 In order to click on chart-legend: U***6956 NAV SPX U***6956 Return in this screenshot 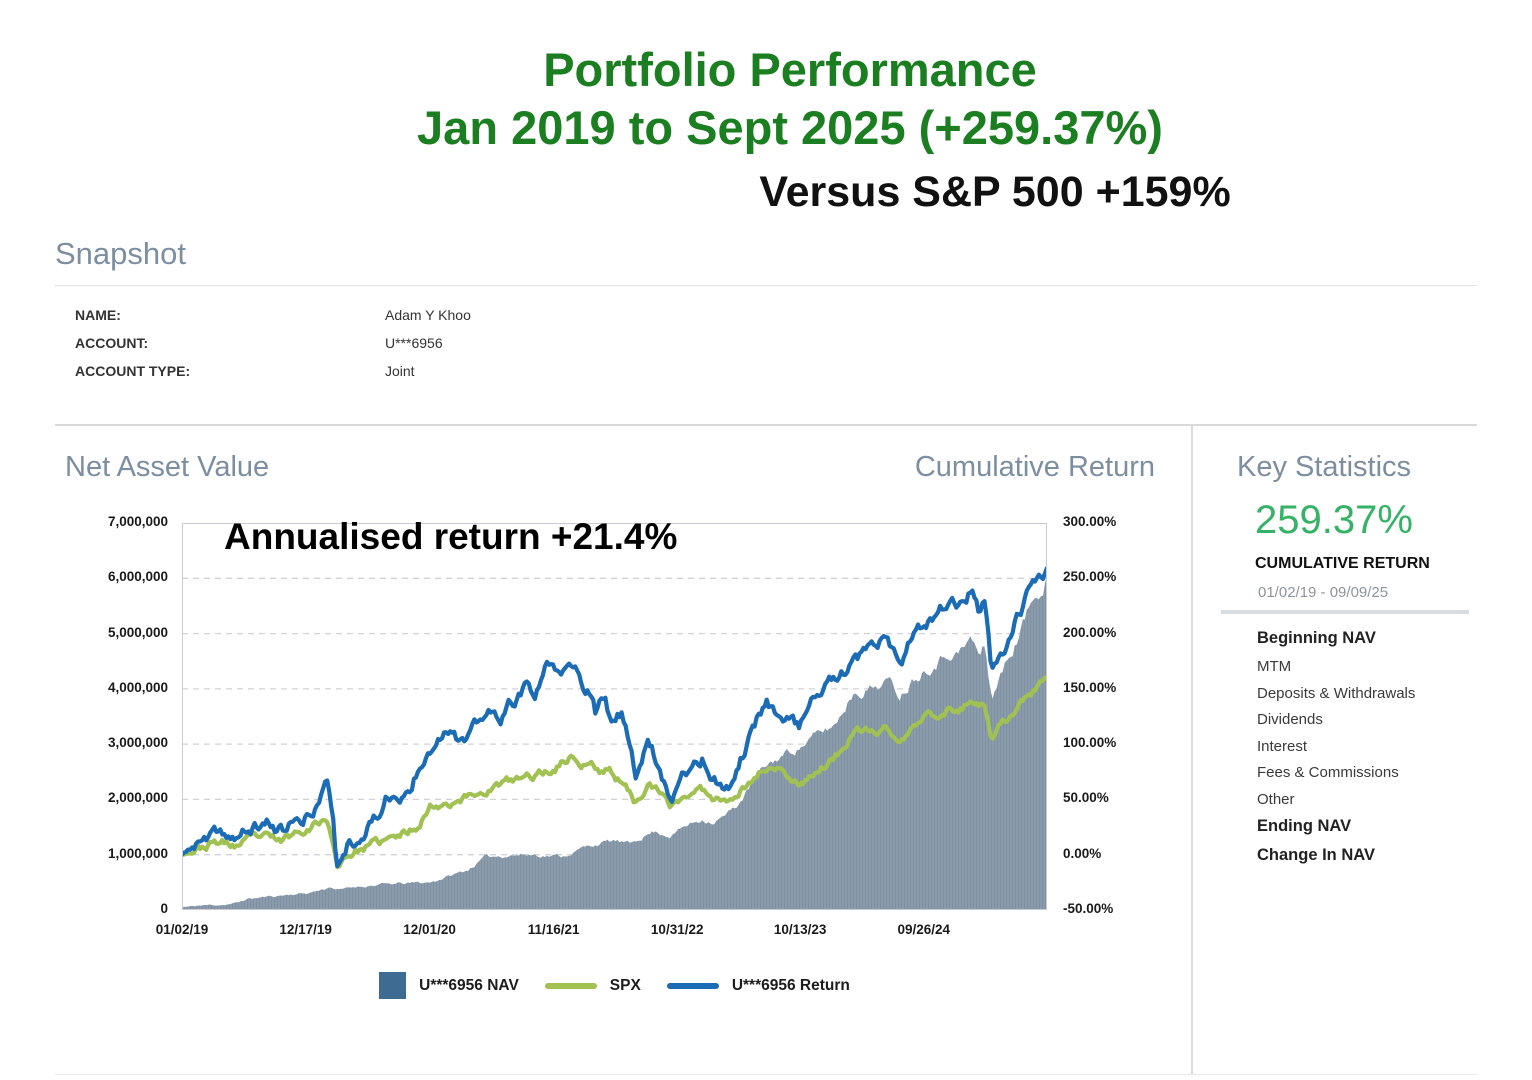, I will do `click(614, 985)`.